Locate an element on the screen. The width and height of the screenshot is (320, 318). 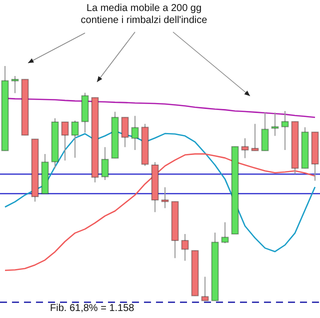
text: La media mobile a 200 gg contiene i rimbalzi dell'indice is located at coordinates (144, 15).